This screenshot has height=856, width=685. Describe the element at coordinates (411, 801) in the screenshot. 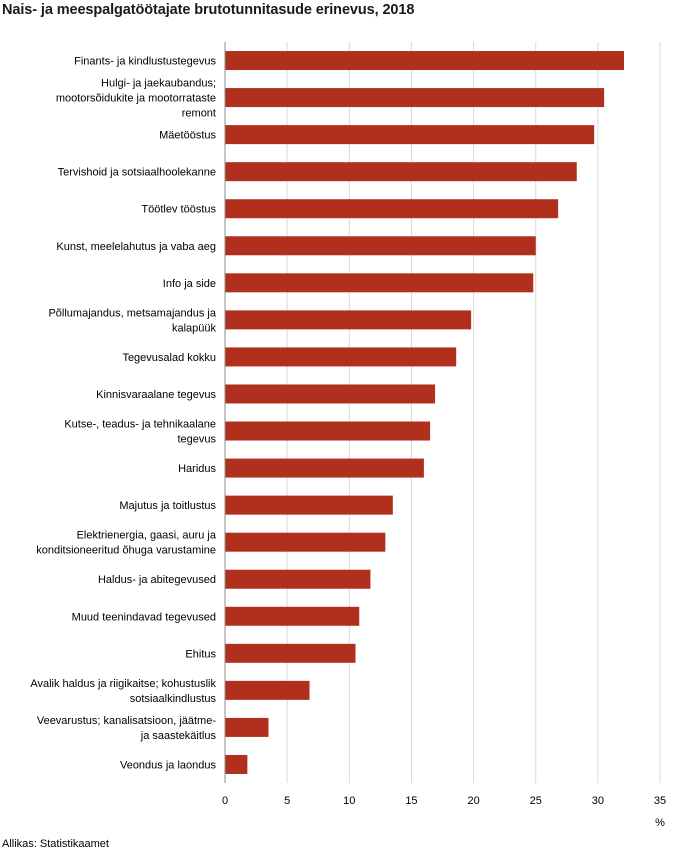

I see `x-tick-label: 15` at that location.